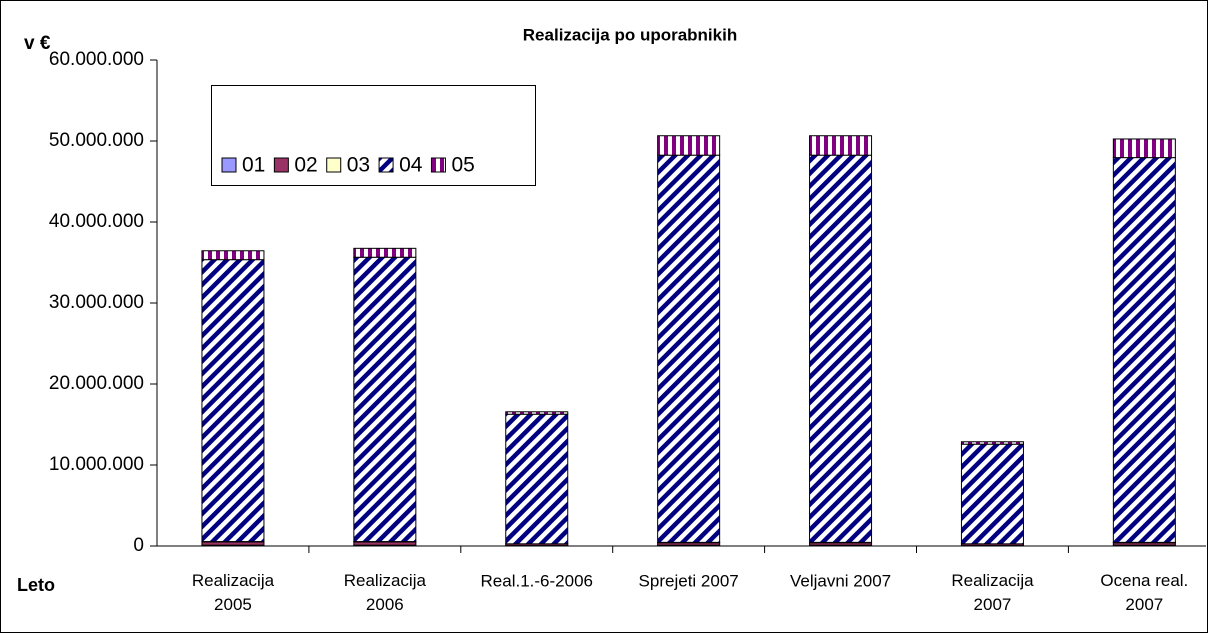 This screenshot has width=1208, height=633. I want to click on x-tick-label: Realizacija 2005, so click(233, 592).